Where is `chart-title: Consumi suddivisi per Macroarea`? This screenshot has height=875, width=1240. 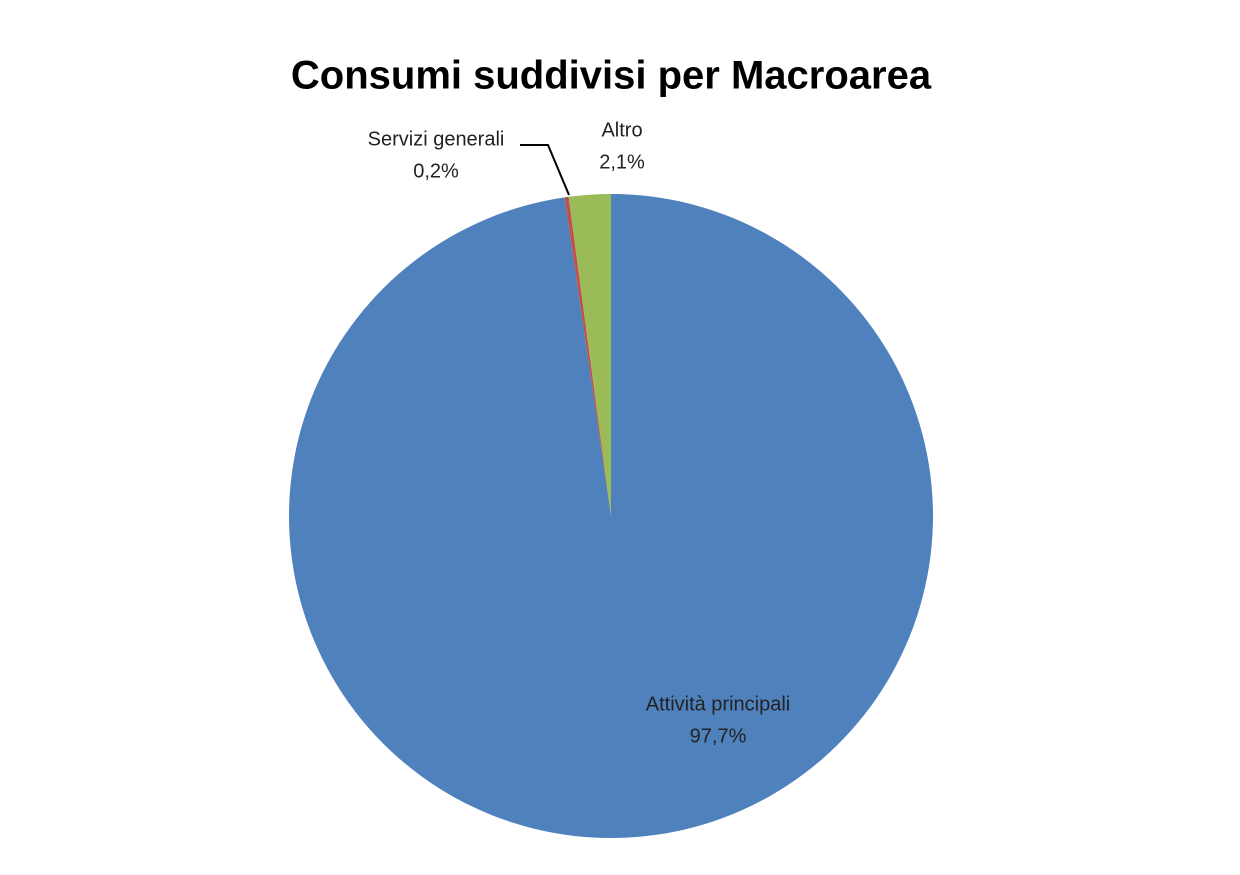
chart-title: Consumi suddivisi per Macroarea is located at coordinates (611, 76).